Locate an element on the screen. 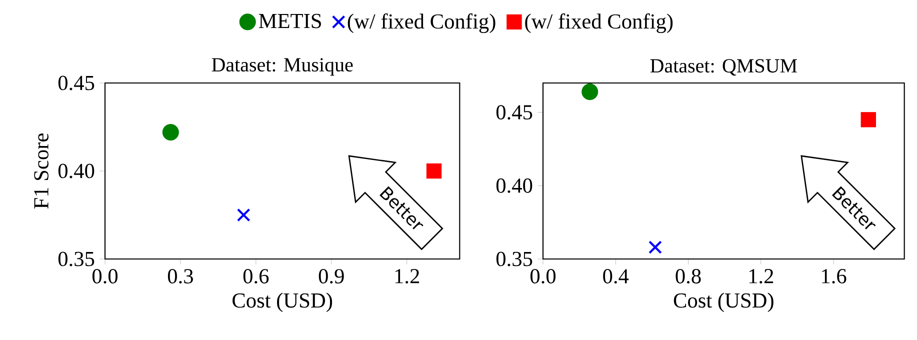 The image size is (917, 340). x-tick-label: 0.6 is located at coordinates (256, 276).